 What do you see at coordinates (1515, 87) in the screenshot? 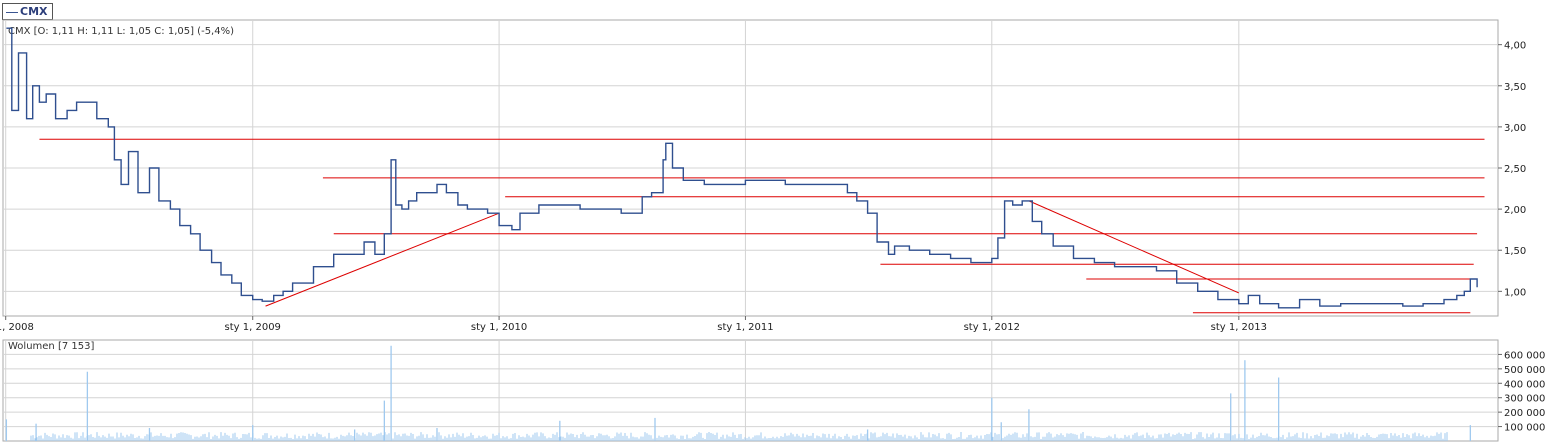
I see `y-tick-label: 3,50` at bounding box center [1515, 87].